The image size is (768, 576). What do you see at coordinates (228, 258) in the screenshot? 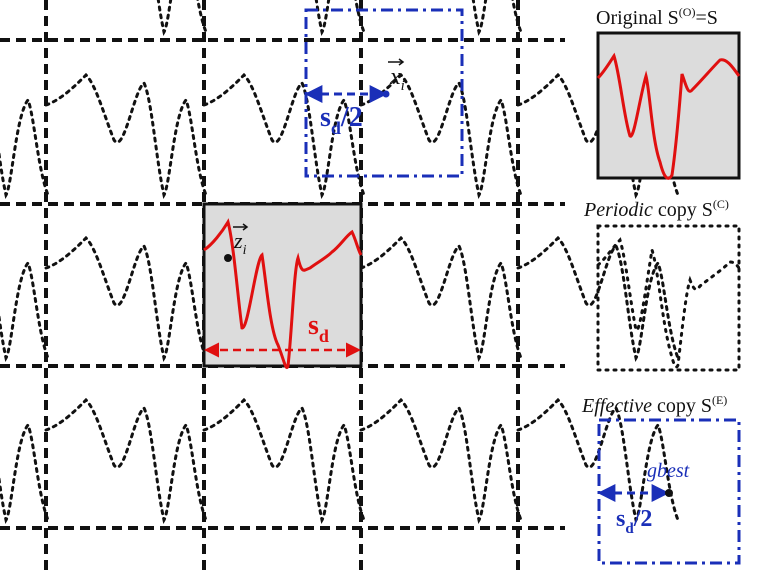
I see `z-i-point` at bounding box center [228, 258].